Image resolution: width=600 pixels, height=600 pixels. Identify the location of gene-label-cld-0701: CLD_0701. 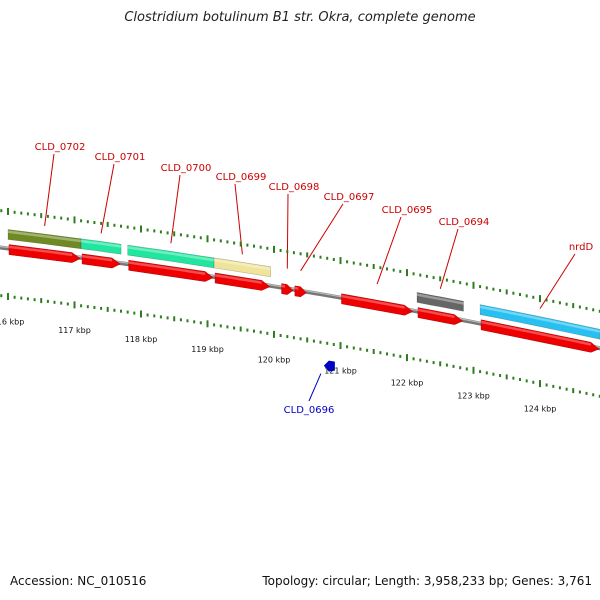
(120, 157).